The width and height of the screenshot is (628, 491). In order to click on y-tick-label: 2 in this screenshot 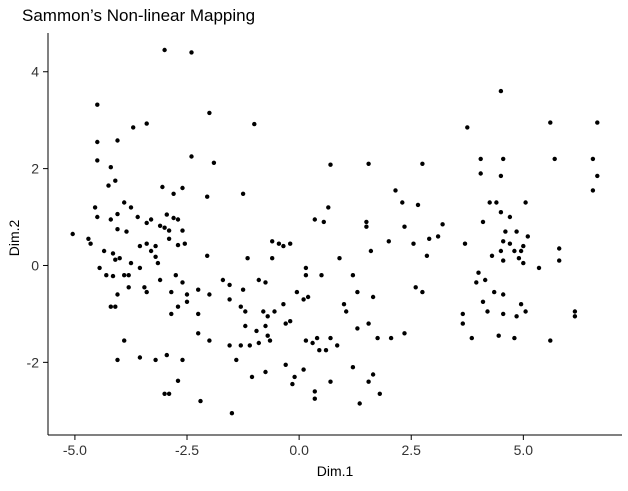, I will do `click(35, 169)`.